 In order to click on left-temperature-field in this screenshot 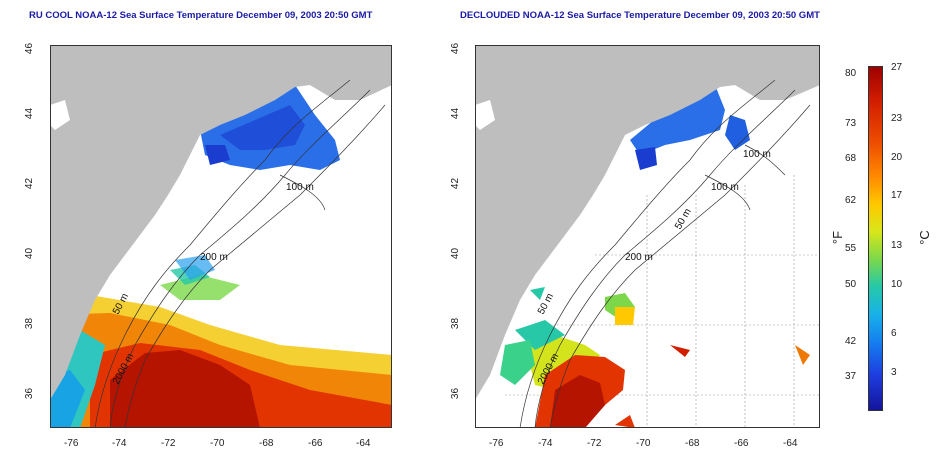, I will do `click(221, 346)`.